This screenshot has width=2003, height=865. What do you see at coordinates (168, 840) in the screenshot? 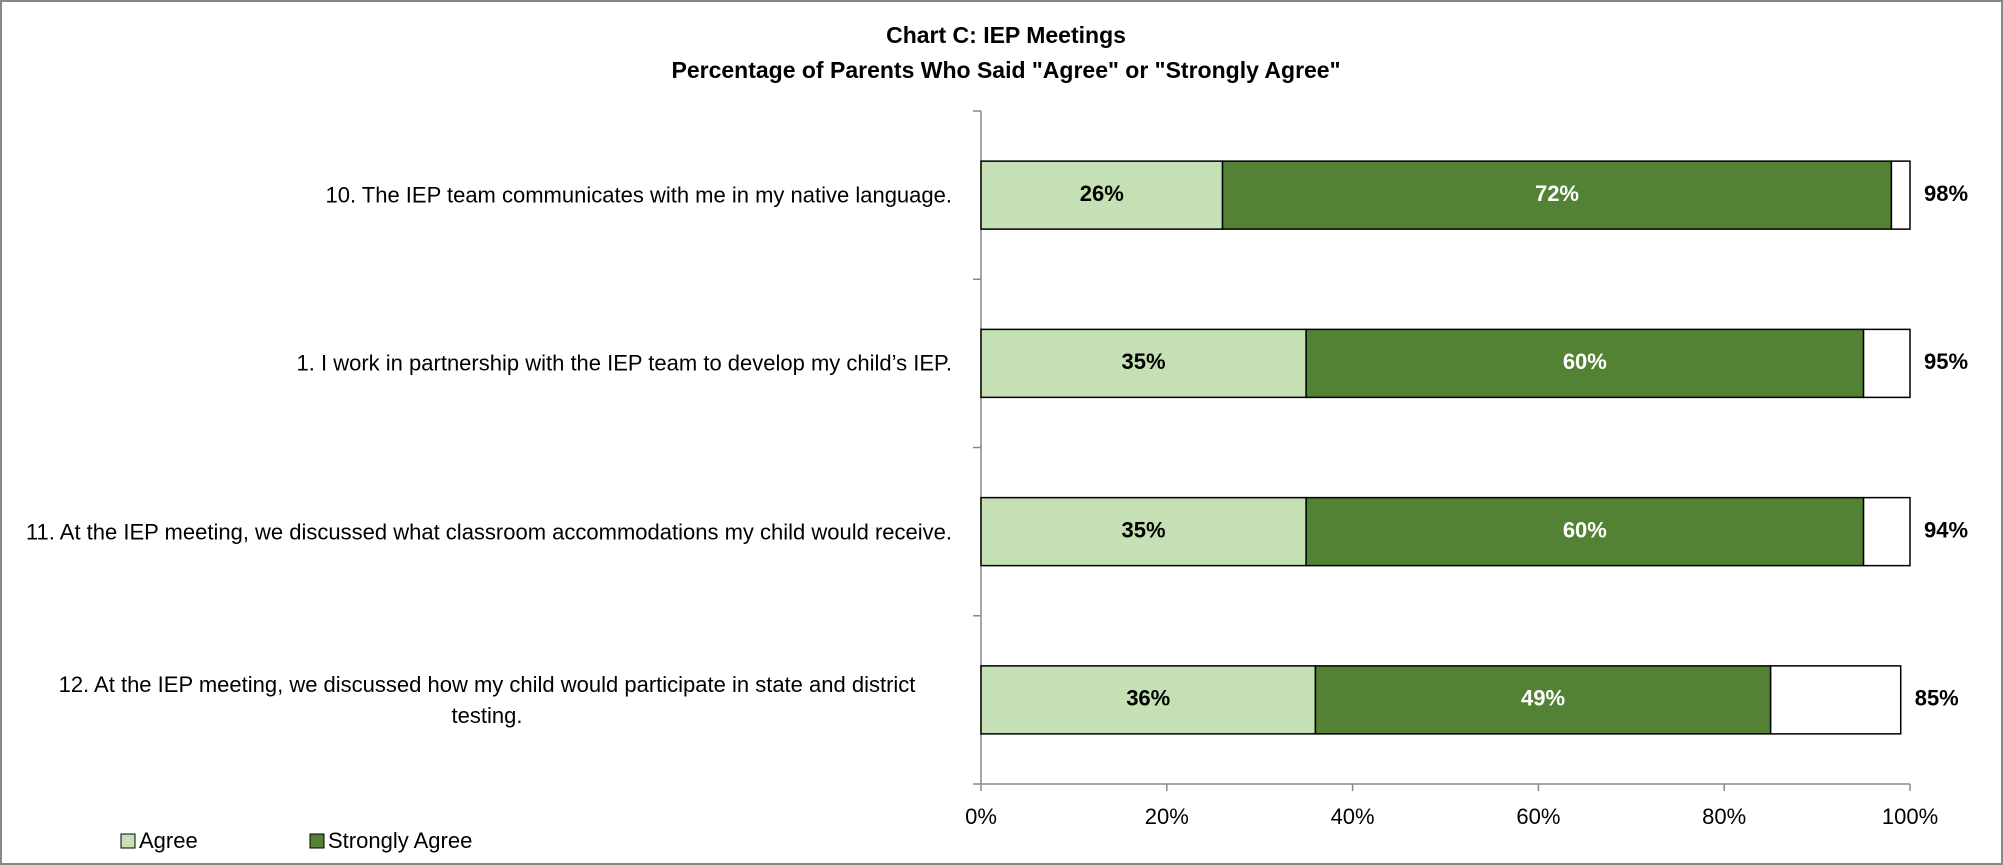
I see `legend-label: Agree` at bounding box center [168, 840].